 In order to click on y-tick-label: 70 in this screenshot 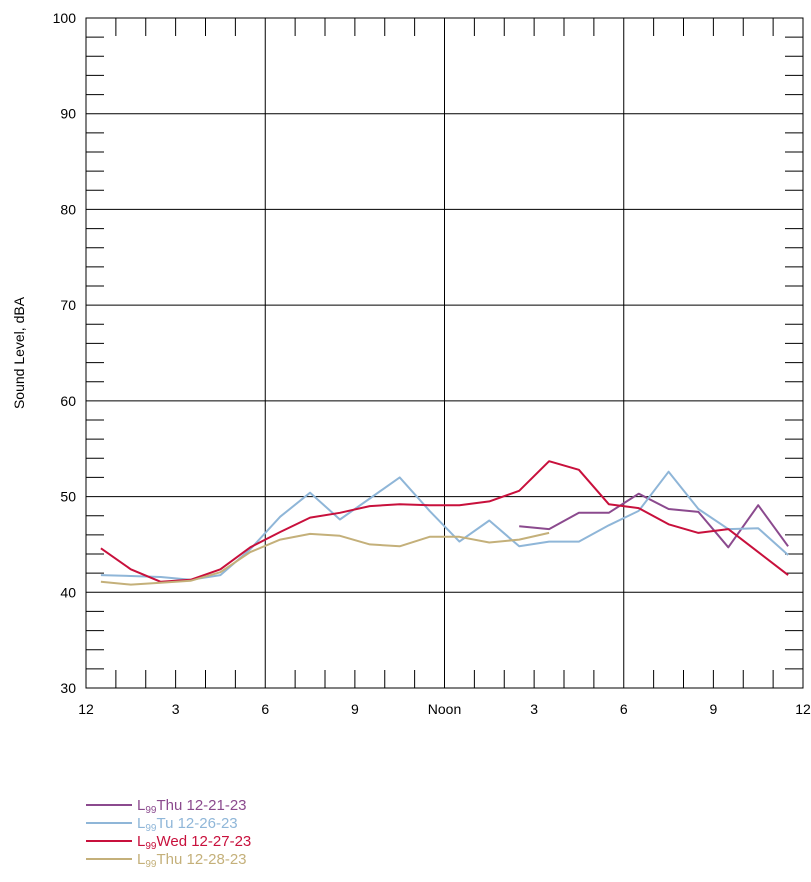, I will do `click(68, 305)`.